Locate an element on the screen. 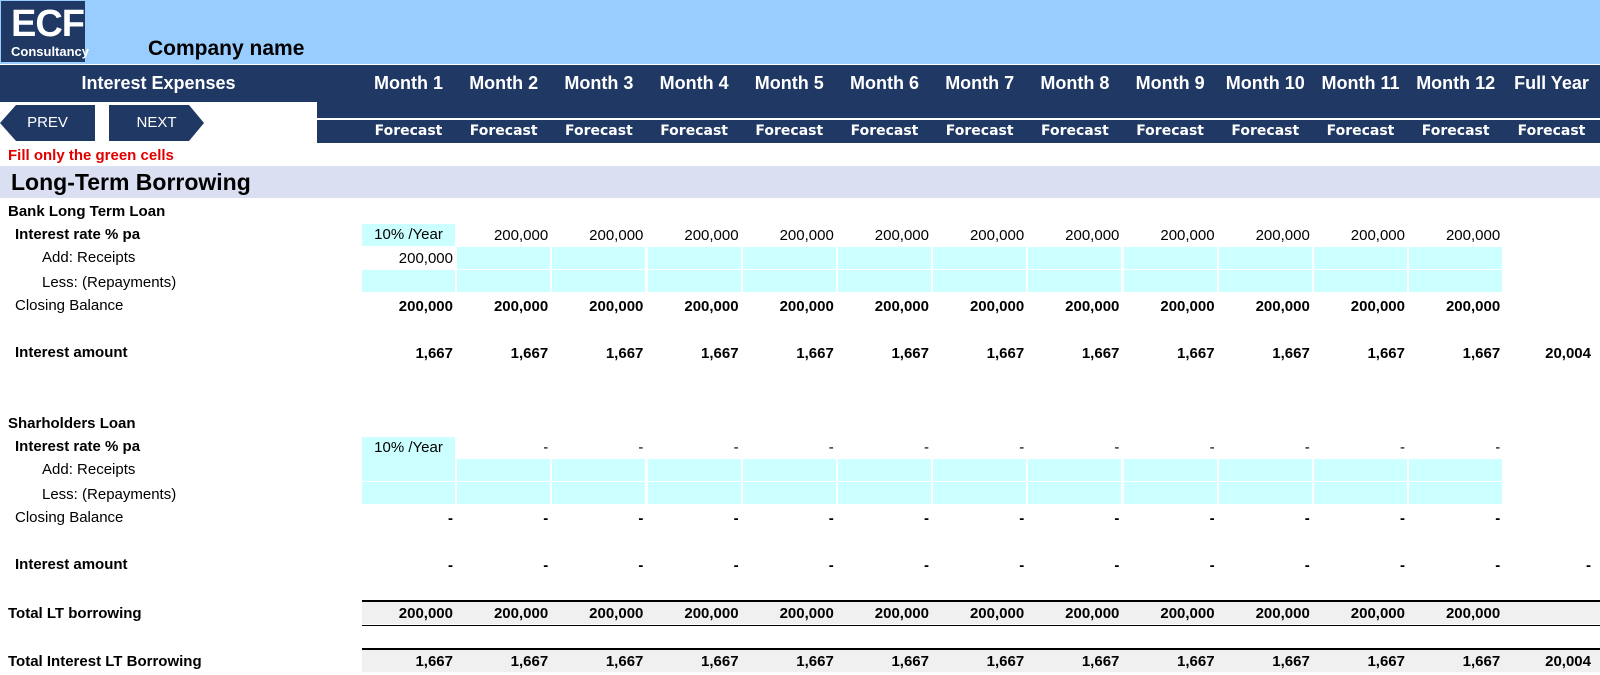 Image resolution: width=1600 pixels, height=675 pixels. sh-rate-value-11: - is located at coordinates (1402, 447).